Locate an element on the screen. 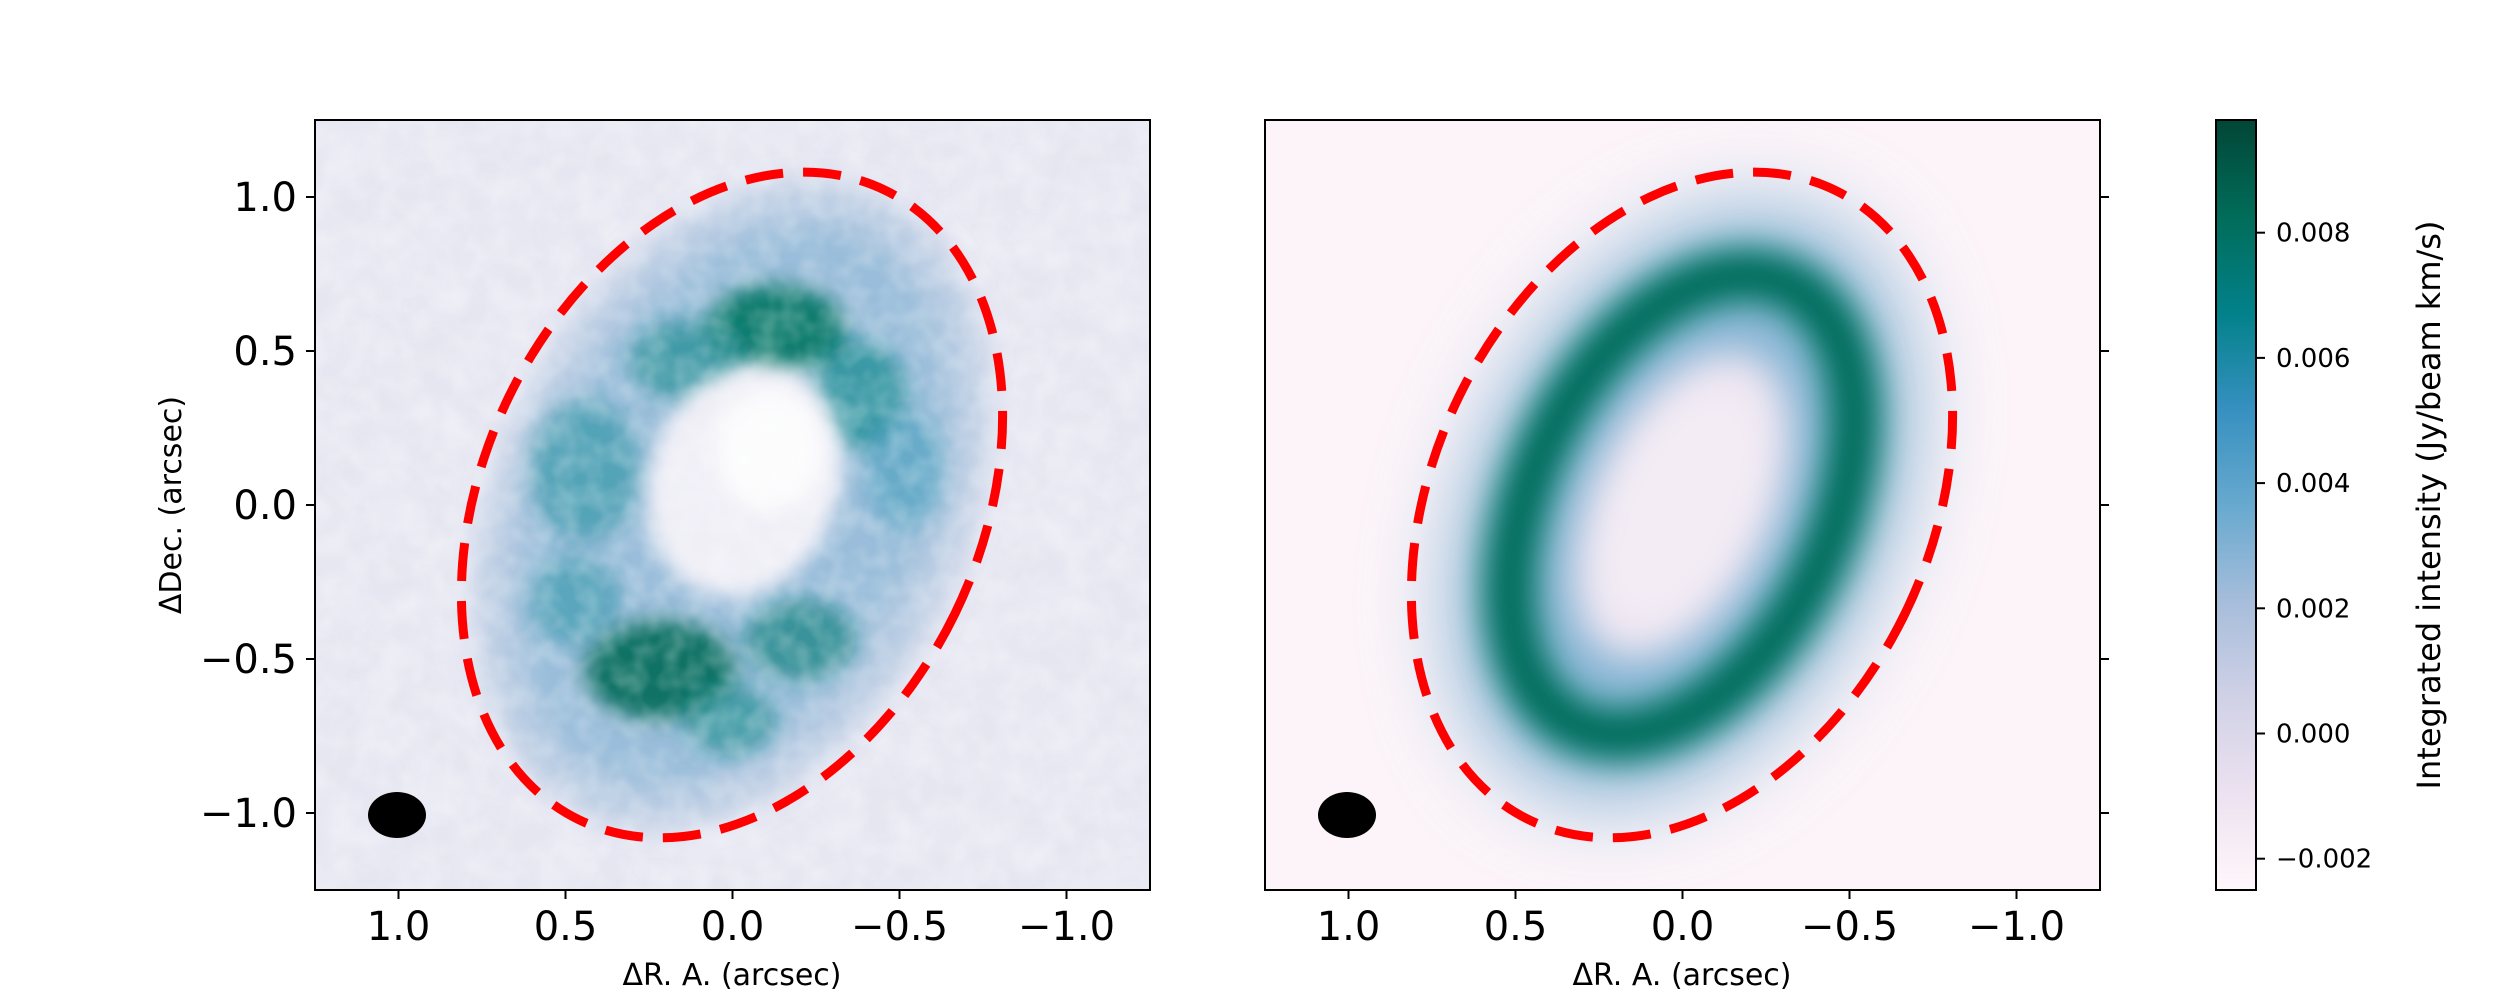 Image resolution: width=2500 pixels, height=1000 pixels. colorbar-tick-label: 0.002 is located at coordinates (2313, 609).